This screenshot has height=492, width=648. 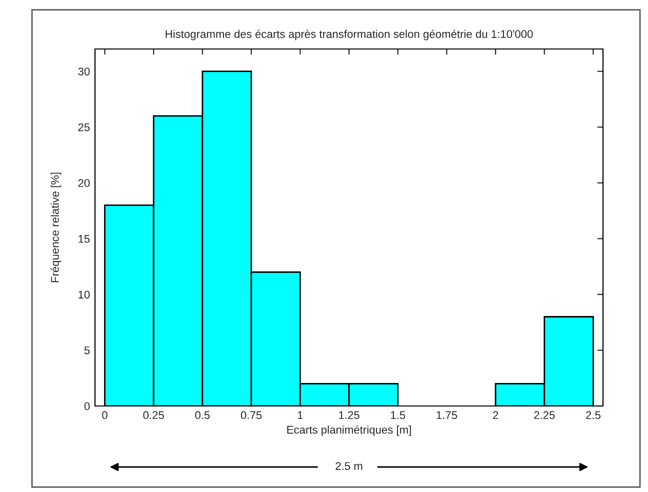 What do you see at coordinates (251, 415) in the screenshot?
I see `x-tick-label: 0.75` at bounding box center [251, 415].